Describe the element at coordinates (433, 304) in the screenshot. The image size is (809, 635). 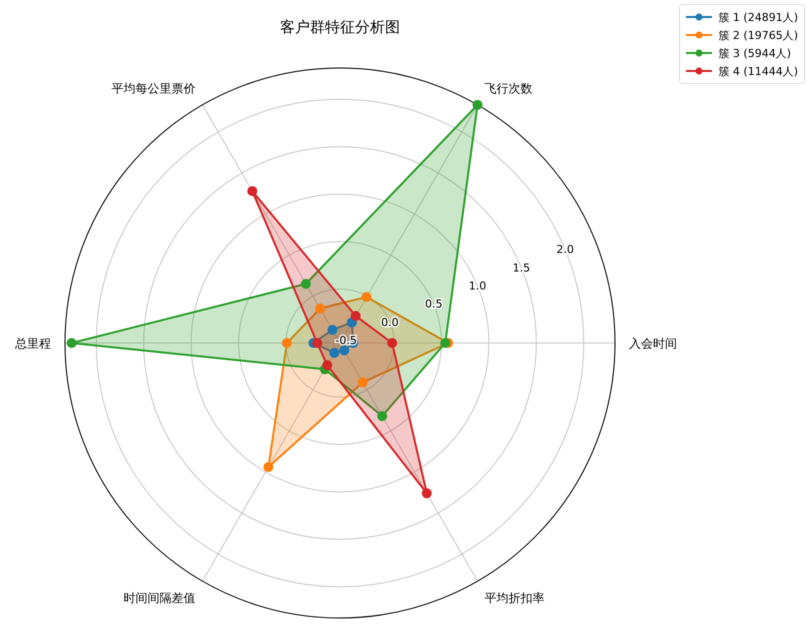
I see `y-tick-label: 0.5` at that location.